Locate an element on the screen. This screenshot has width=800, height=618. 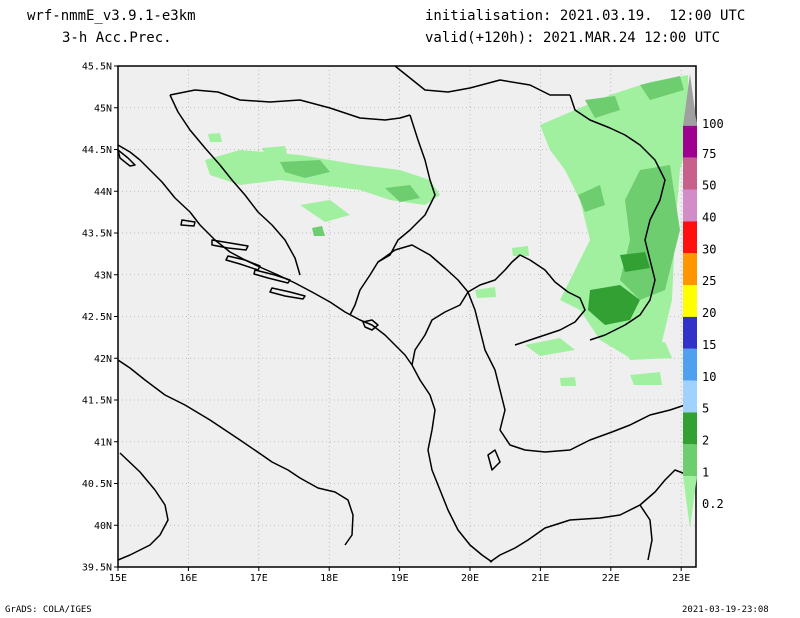
lat-tick-label: 43.5N is located at coordinates (97, 234).